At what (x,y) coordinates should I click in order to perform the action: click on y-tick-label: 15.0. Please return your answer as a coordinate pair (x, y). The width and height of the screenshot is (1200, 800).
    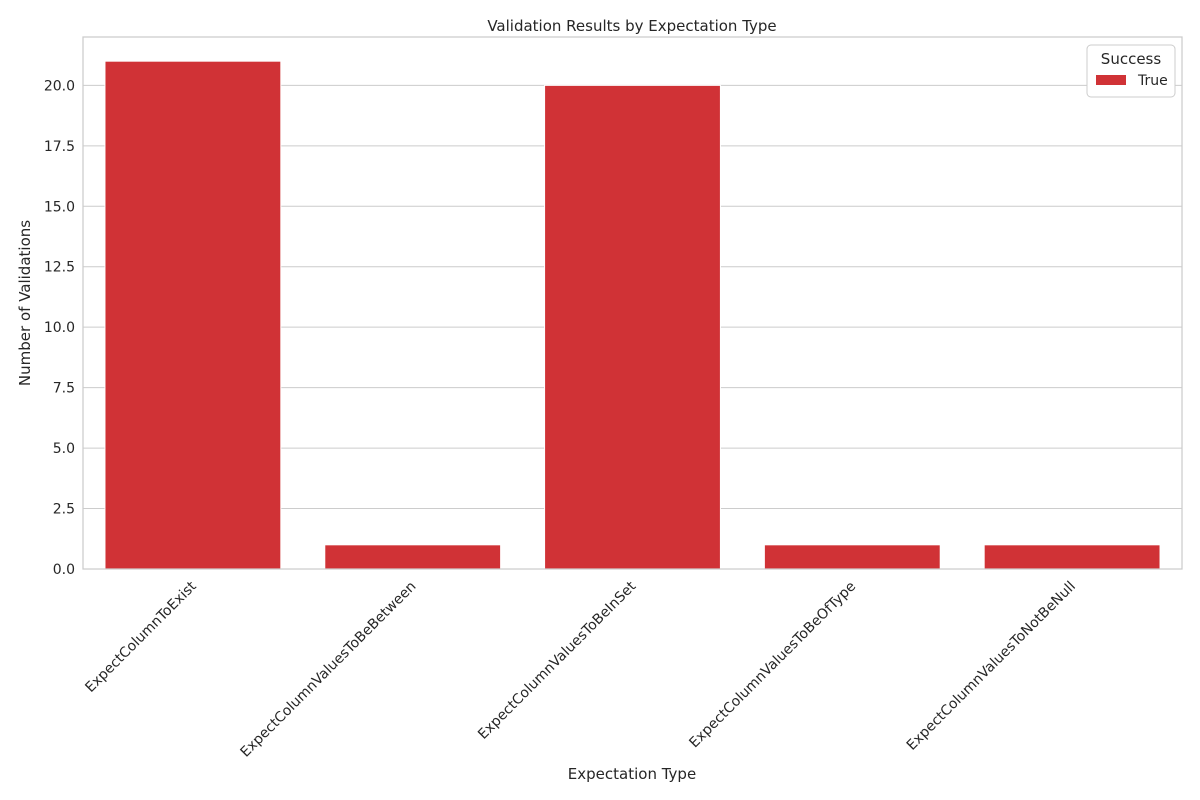
    Looking at the image, I should click on (59, 207).